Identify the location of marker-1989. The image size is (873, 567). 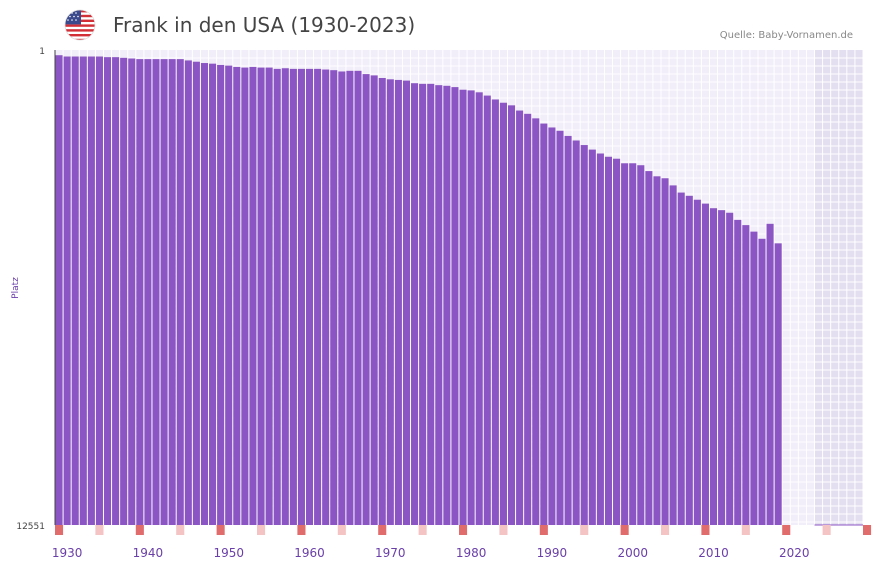
(543, 530).